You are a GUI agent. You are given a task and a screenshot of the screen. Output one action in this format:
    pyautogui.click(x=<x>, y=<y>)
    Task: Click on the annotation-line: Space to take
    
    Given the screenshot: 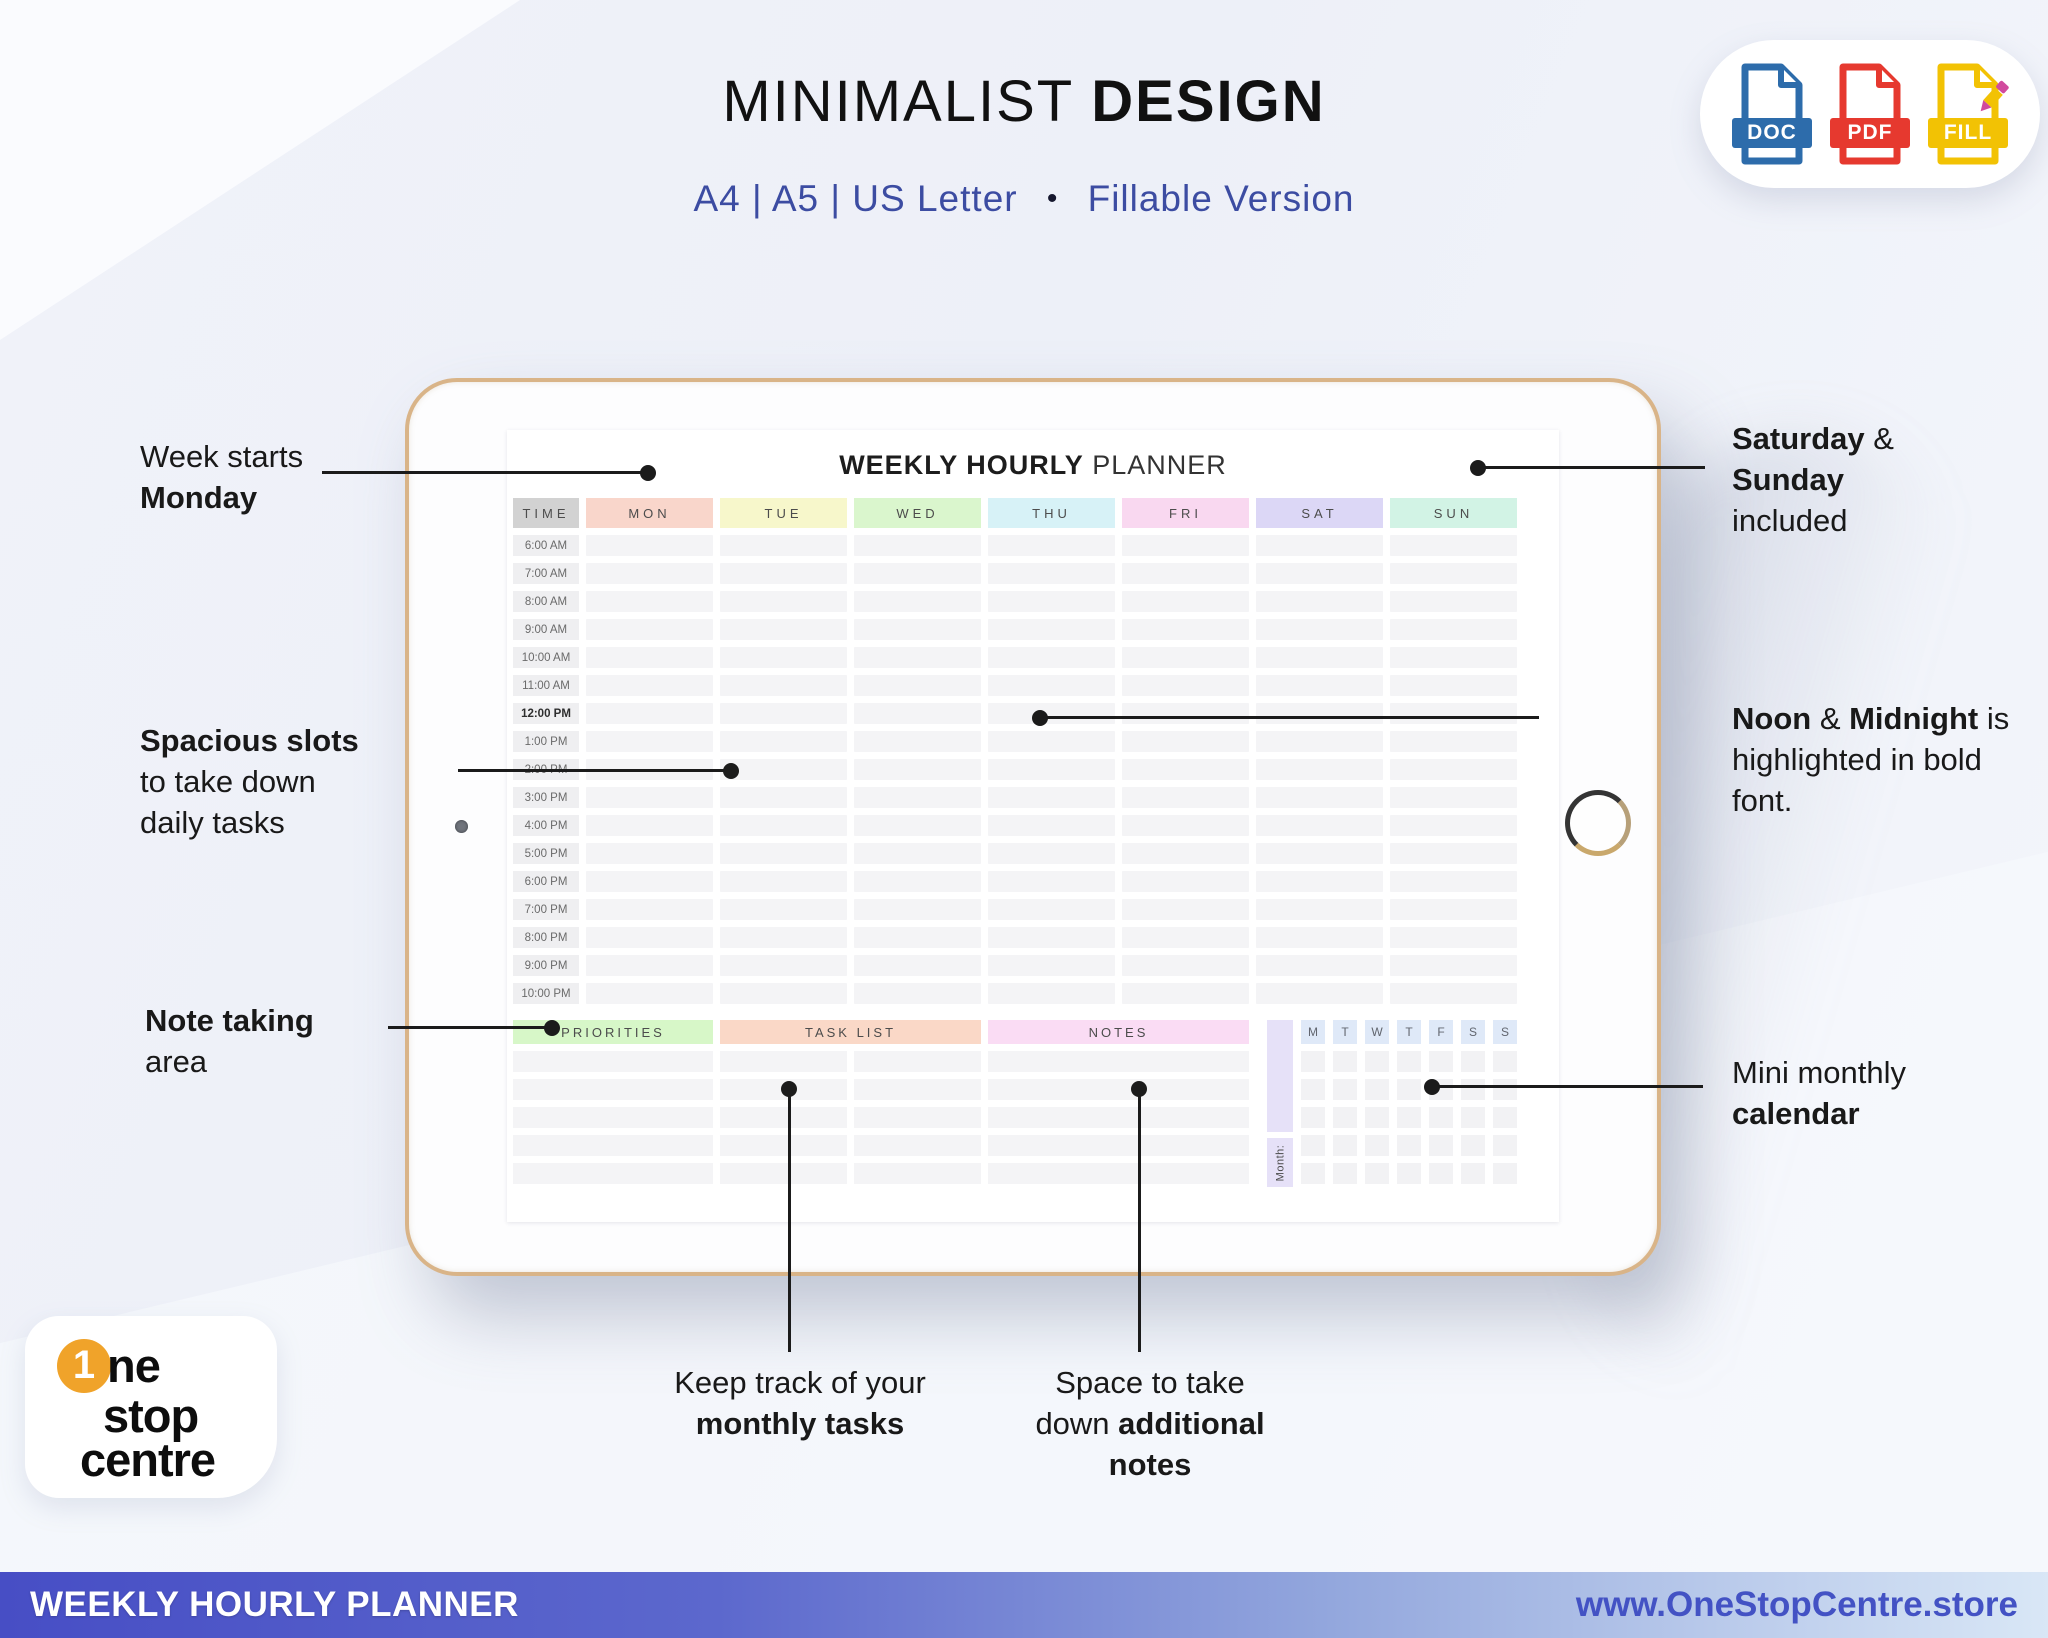 What is the action you would take?
    pyautogui.click(x=1150, y=1382)
    